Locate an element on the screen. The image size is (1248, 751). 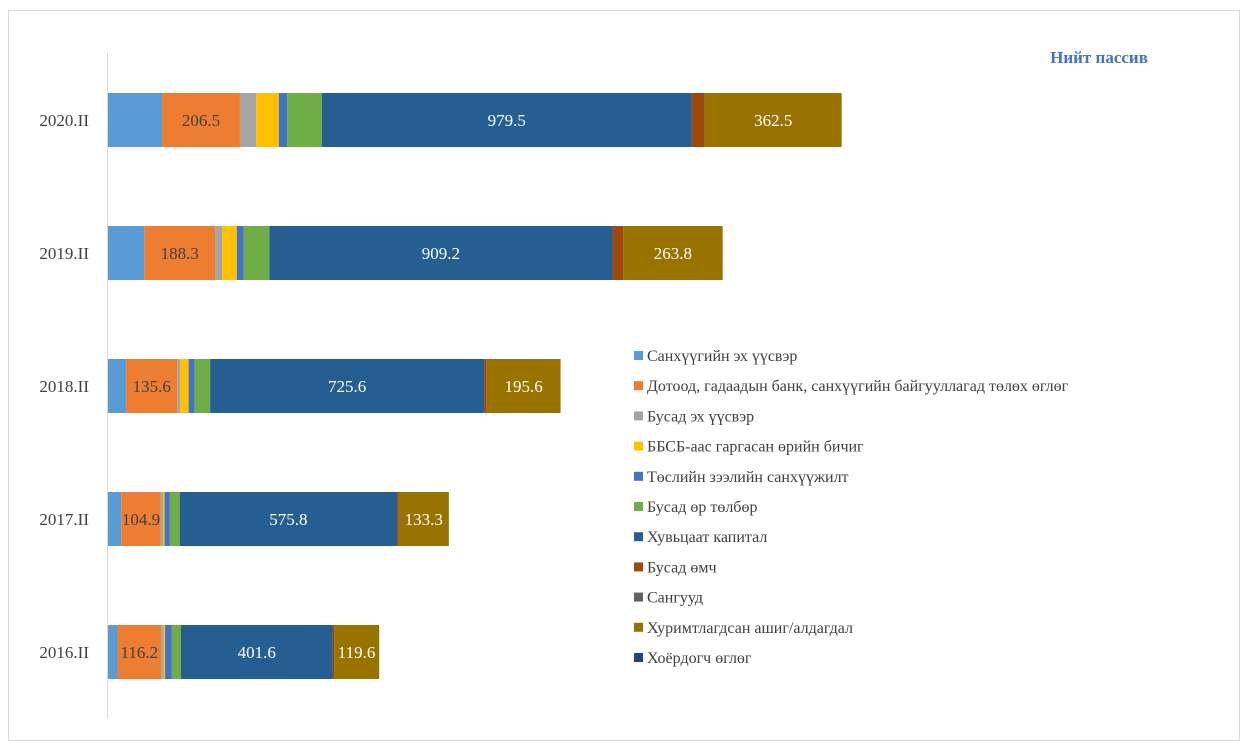
data-label: 195.6 is located at coordinates (524, 386).